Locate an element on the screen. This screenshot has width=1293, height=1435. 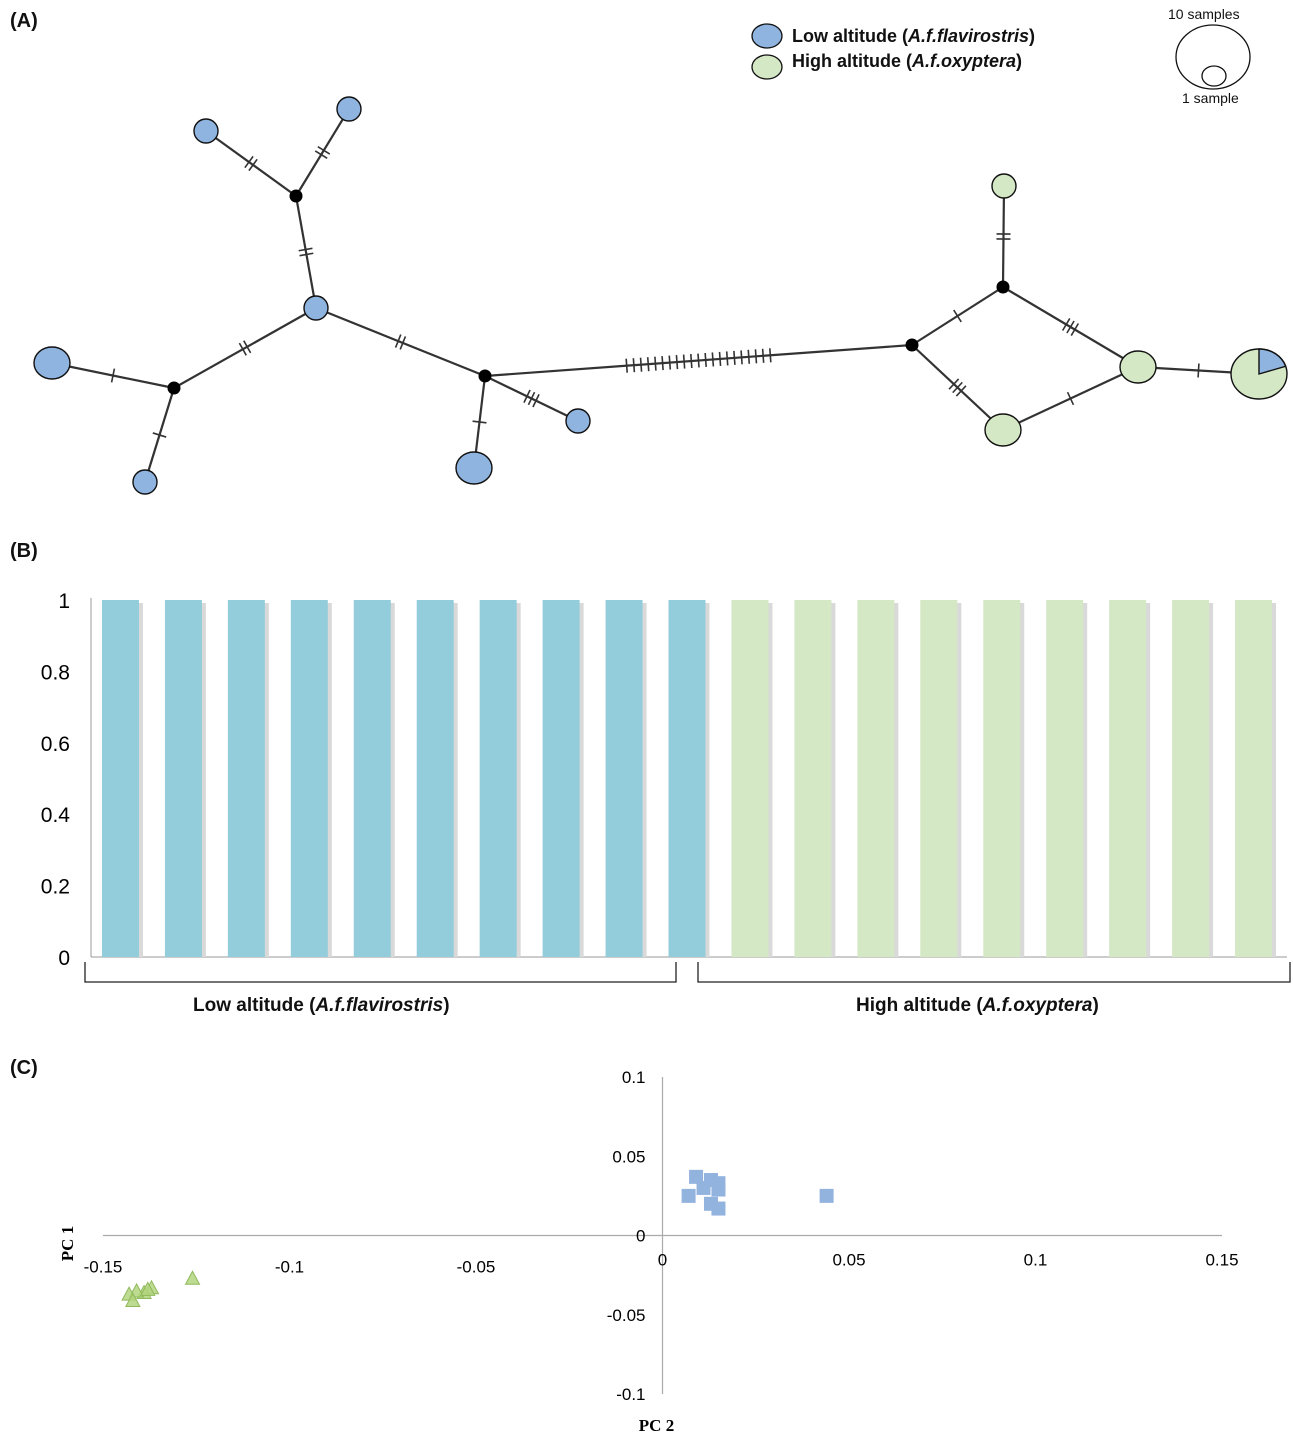
legend-high-swatch is located at coordinates (767, 67).